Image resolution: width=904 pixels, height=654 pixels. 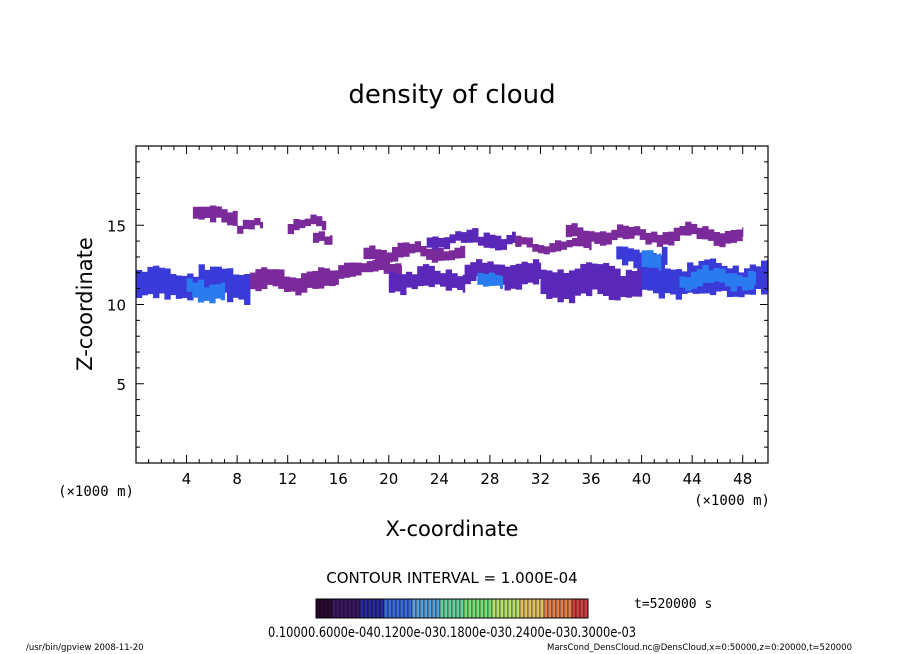 What do you see at coordinates (641, 479) in the screenshot?
I see `x-tick-label: 40` at bounding box center [641, 479].